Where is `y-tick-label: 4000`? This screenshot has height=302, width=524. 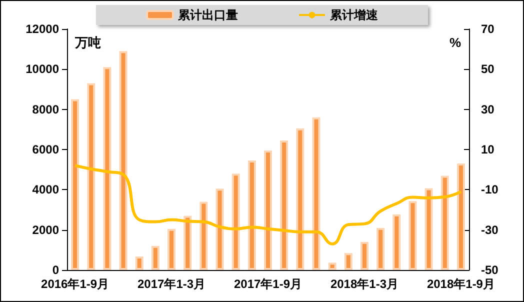 y-tick-label: 4000 is located at coordinates (46, 189).